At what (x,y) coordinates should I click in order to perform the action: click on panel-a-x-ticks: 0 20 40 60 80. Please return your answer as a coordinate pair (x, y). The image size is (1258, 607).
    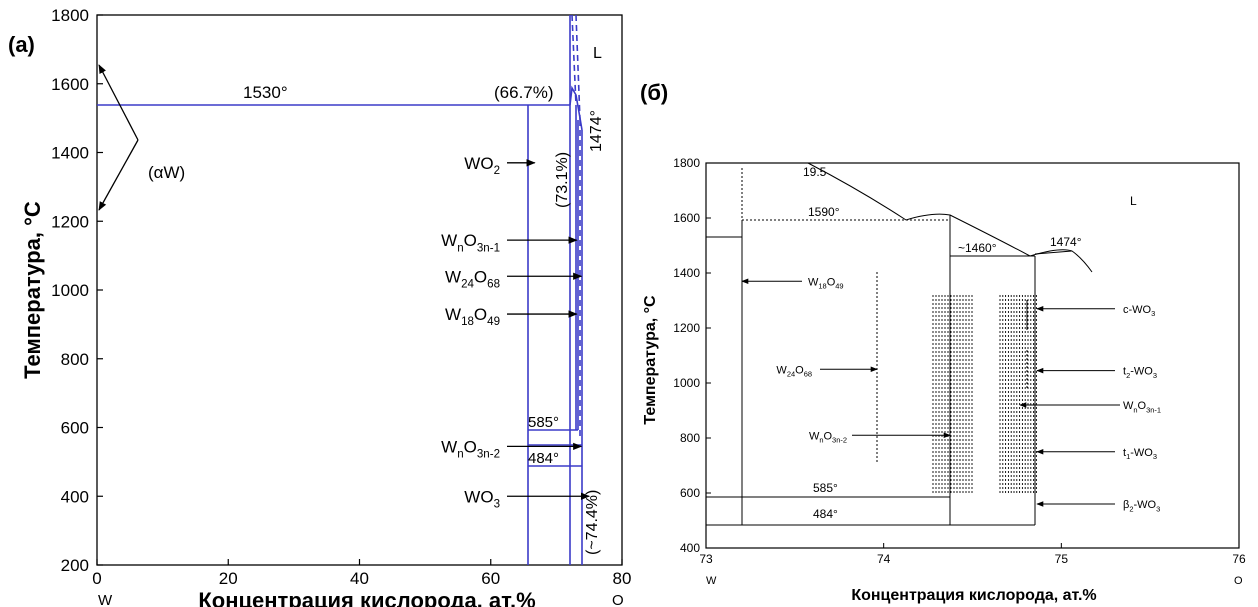
    Looking at the image, I should click on (361, 573).